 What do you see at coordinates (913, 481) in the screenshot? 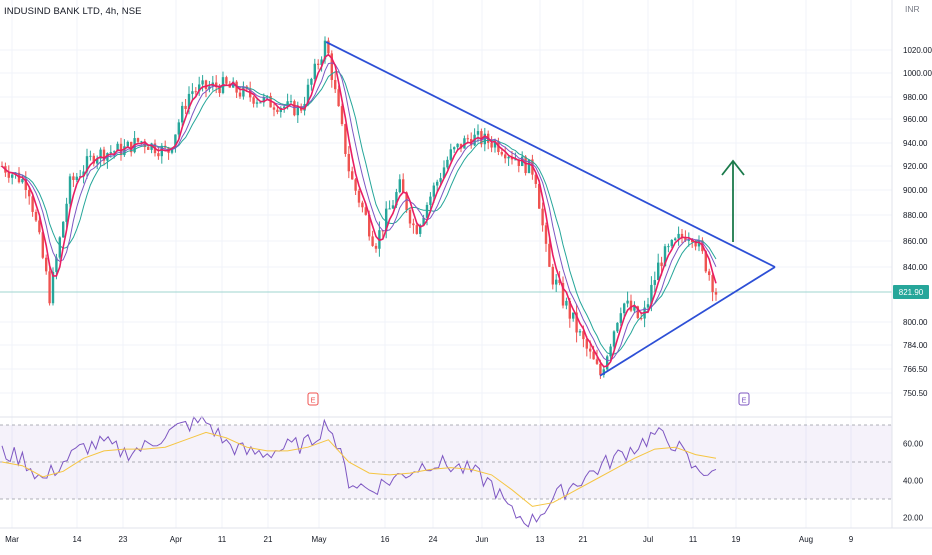
I see `rsi-tick-label: 40.00` at bounding box center [913, 481].